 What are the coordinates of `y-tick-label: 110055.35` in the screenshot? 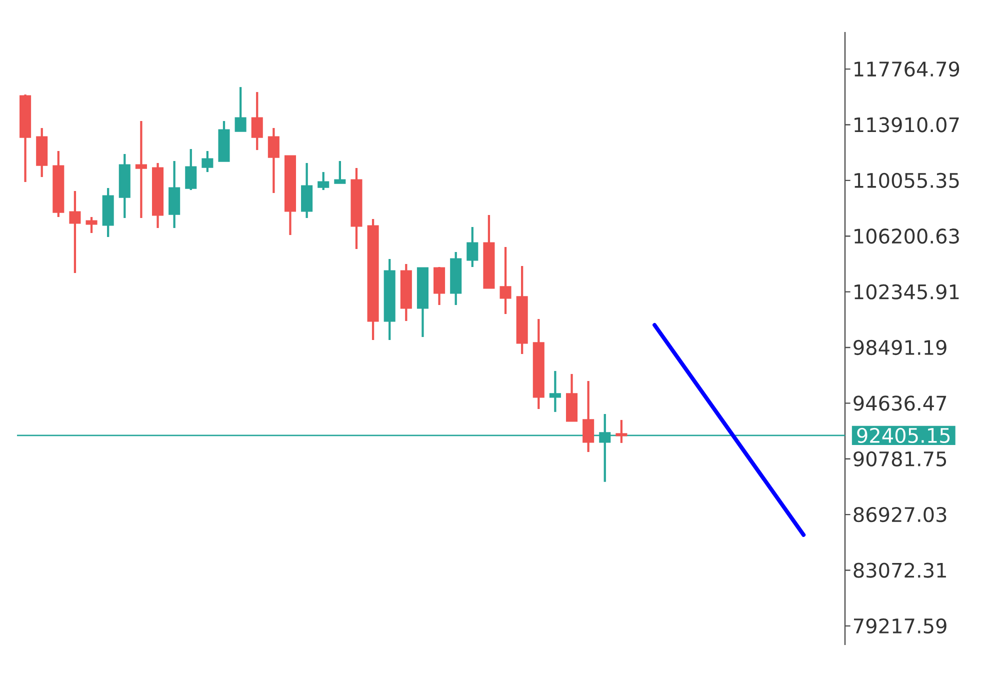 It's located at (906, 180).